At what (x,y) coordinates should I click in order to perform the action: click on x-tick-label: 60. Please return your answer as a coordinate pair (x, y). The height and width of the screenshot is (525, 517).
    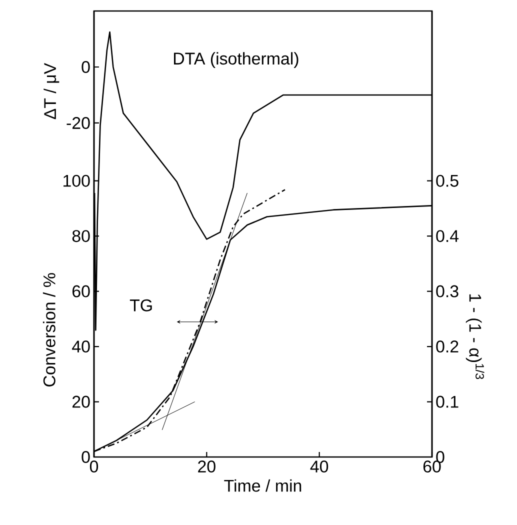
    Looking at the image, I should click on (432, 466).